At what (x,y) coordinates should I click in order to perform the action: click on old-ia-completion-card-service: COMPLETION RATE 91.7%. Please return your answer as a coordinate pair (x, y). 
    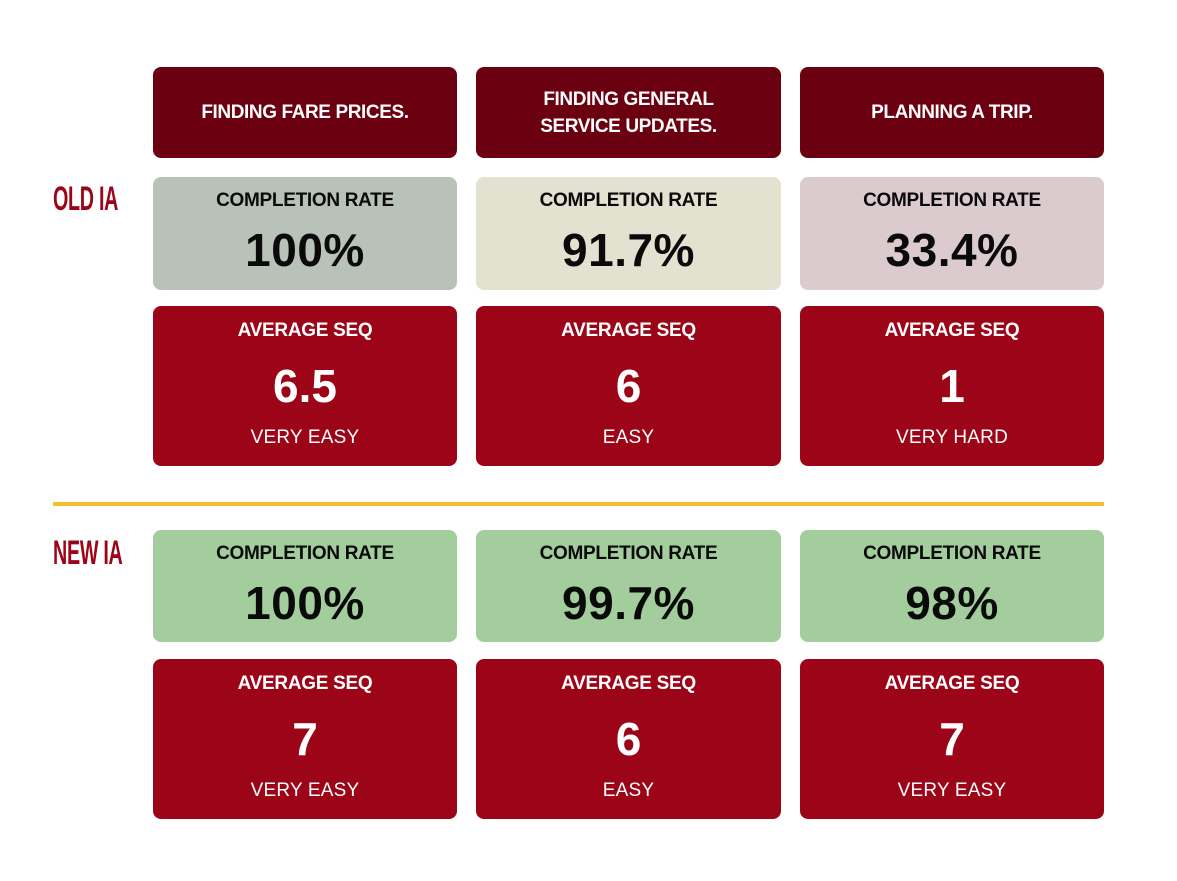
    Looking at the image, I should click on (628, 233).